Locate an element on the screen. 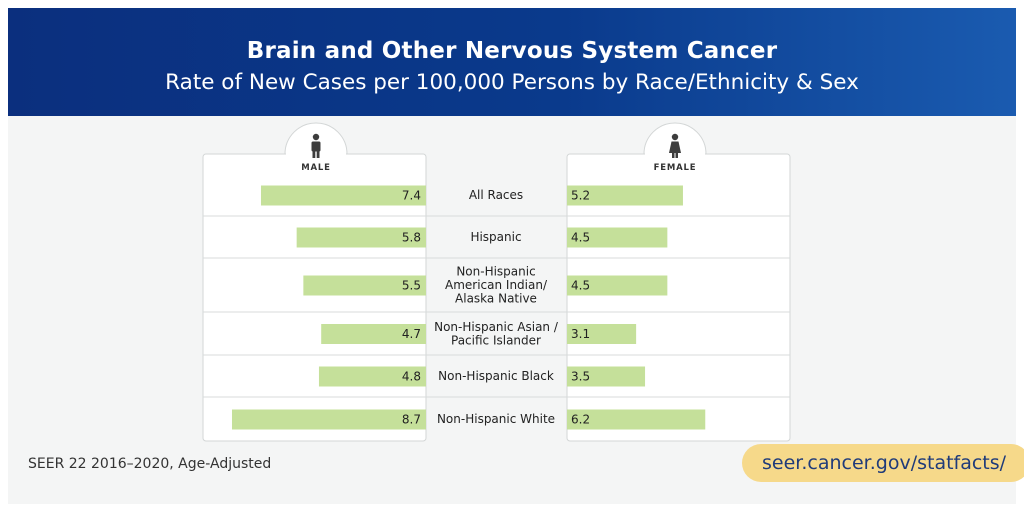  icon-body is located at coordinates (316, 146).